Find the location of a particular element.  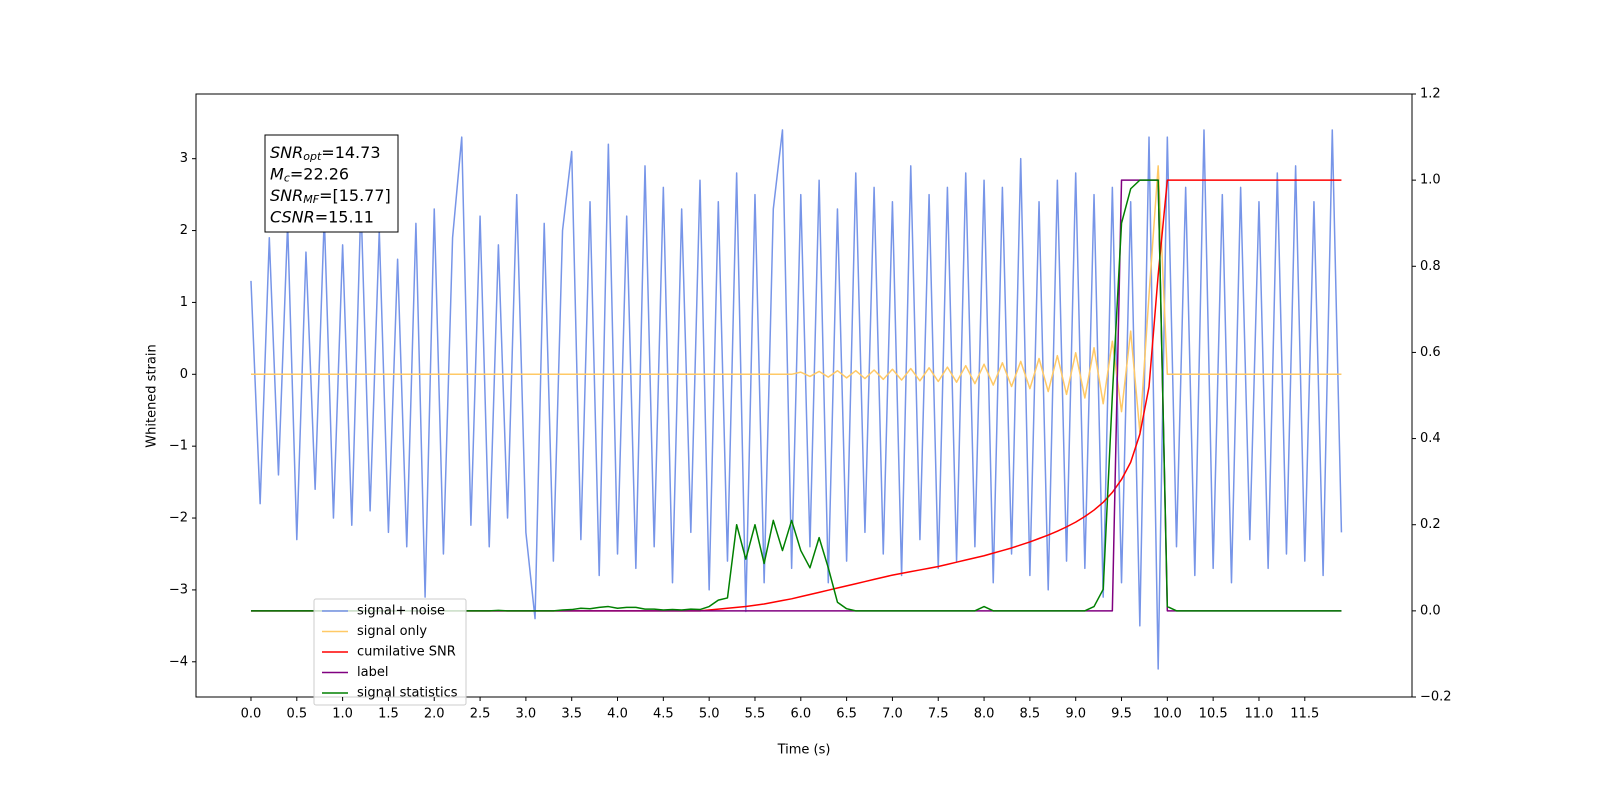

x-tick-label: 0.0 is located at coordinates (251, 714).